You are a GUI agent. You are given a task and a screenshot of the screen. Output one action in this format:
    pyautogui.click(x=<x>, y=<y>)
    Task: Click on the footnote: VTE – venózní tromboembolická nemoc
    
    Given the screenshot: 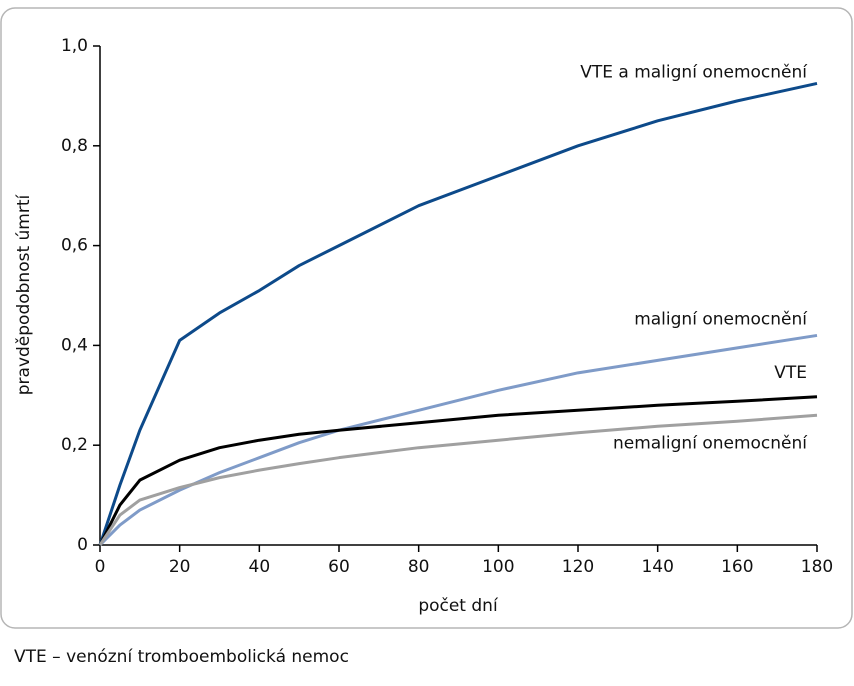 What is the action you would take?
    pyautogui.click(x=181, y=657)
    